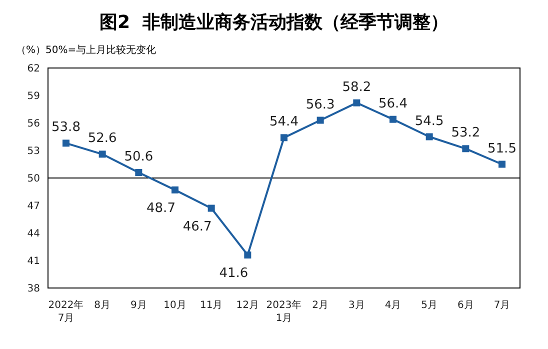  I want to click on data-label: 46.7, so click(197, 226).